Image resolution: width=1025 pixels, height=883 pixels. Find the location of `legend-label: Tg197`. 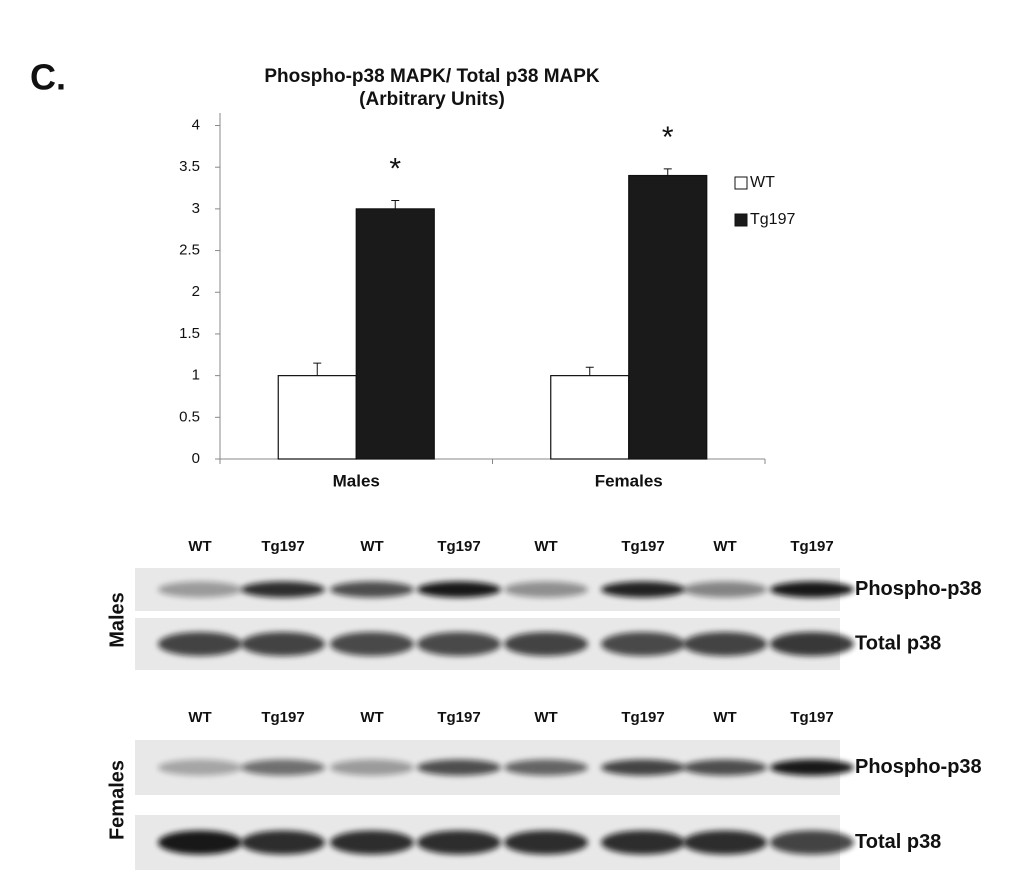

legend-label: Tg197 is located at coordinates (772, 219).